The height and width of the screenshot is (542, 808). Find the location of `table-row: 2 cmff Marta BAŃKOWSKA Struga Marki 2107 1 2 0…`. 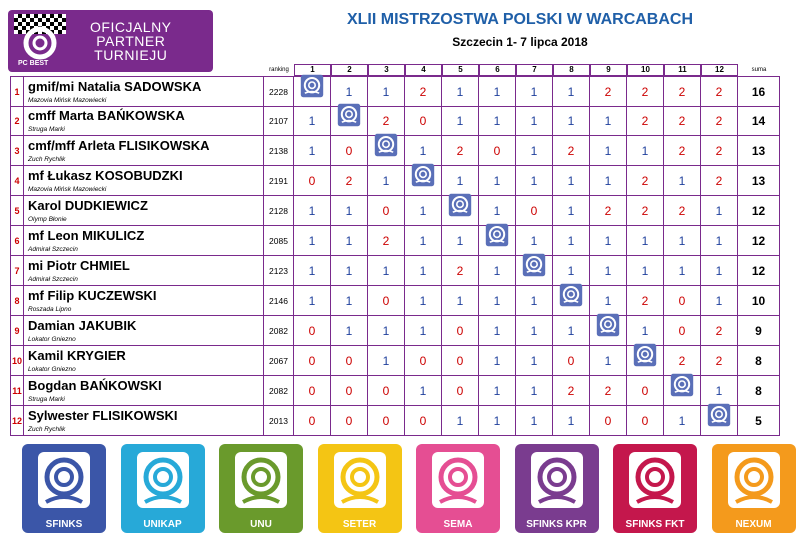

table-row: 2 cmff Marta BAŃKOWSKA Struga Marki 2107 1 2 0… is located at coordinates (395, 119).